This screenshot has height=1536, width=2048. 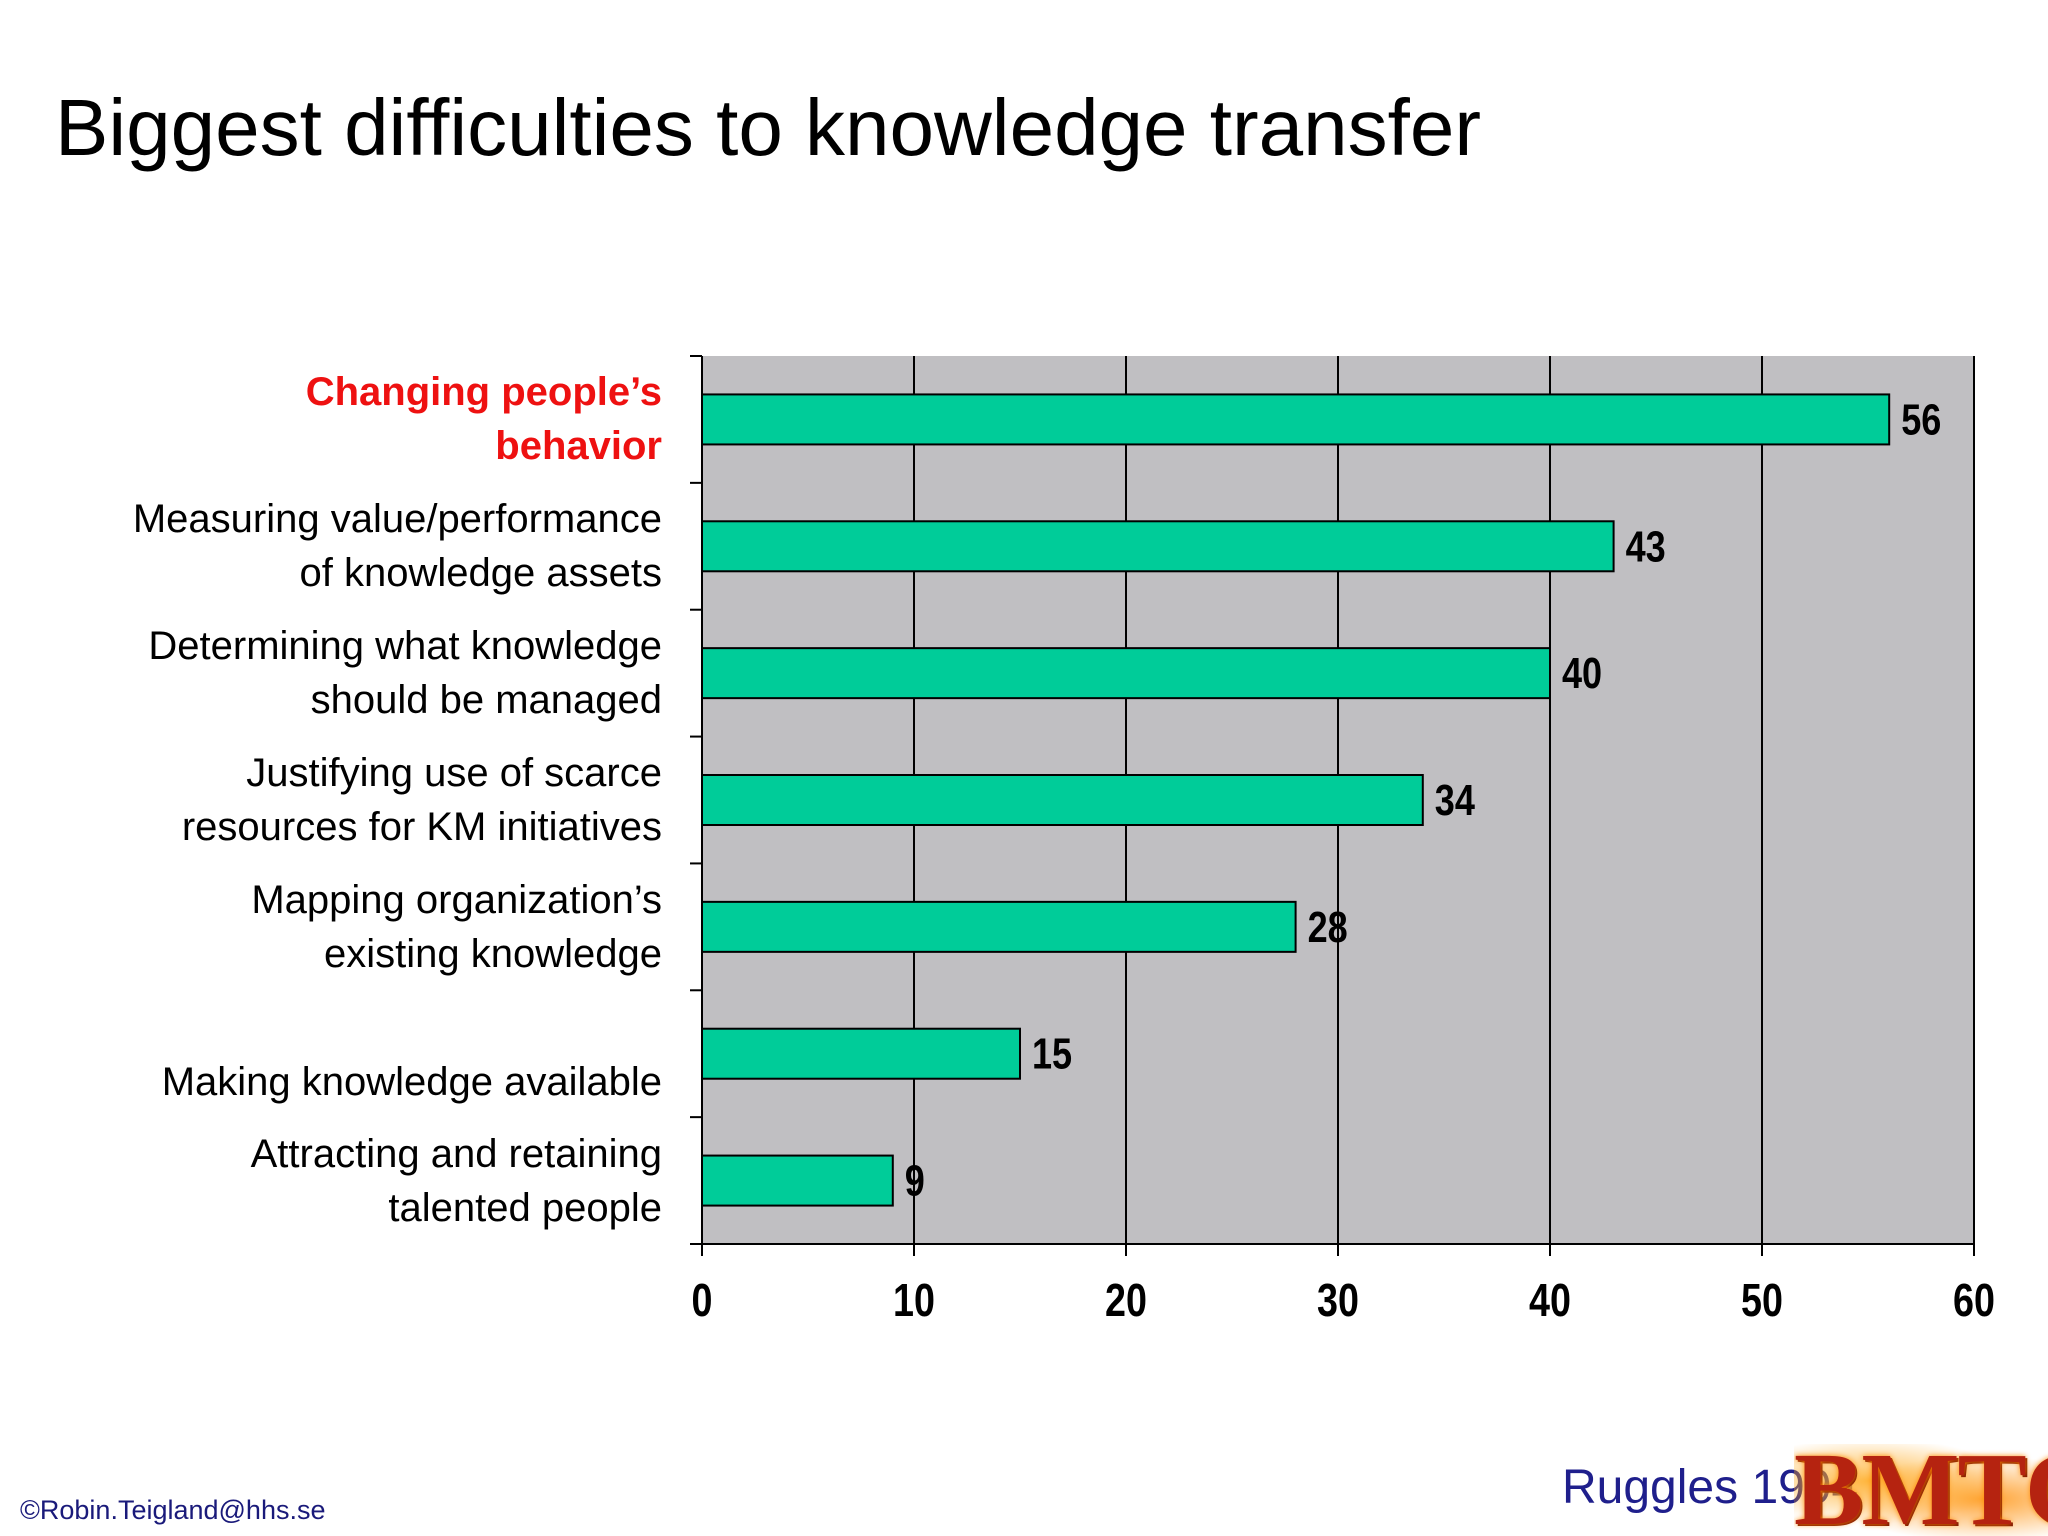 I want to click on category-label-0: Changing people’s behavior, so click(x=331, y=419).